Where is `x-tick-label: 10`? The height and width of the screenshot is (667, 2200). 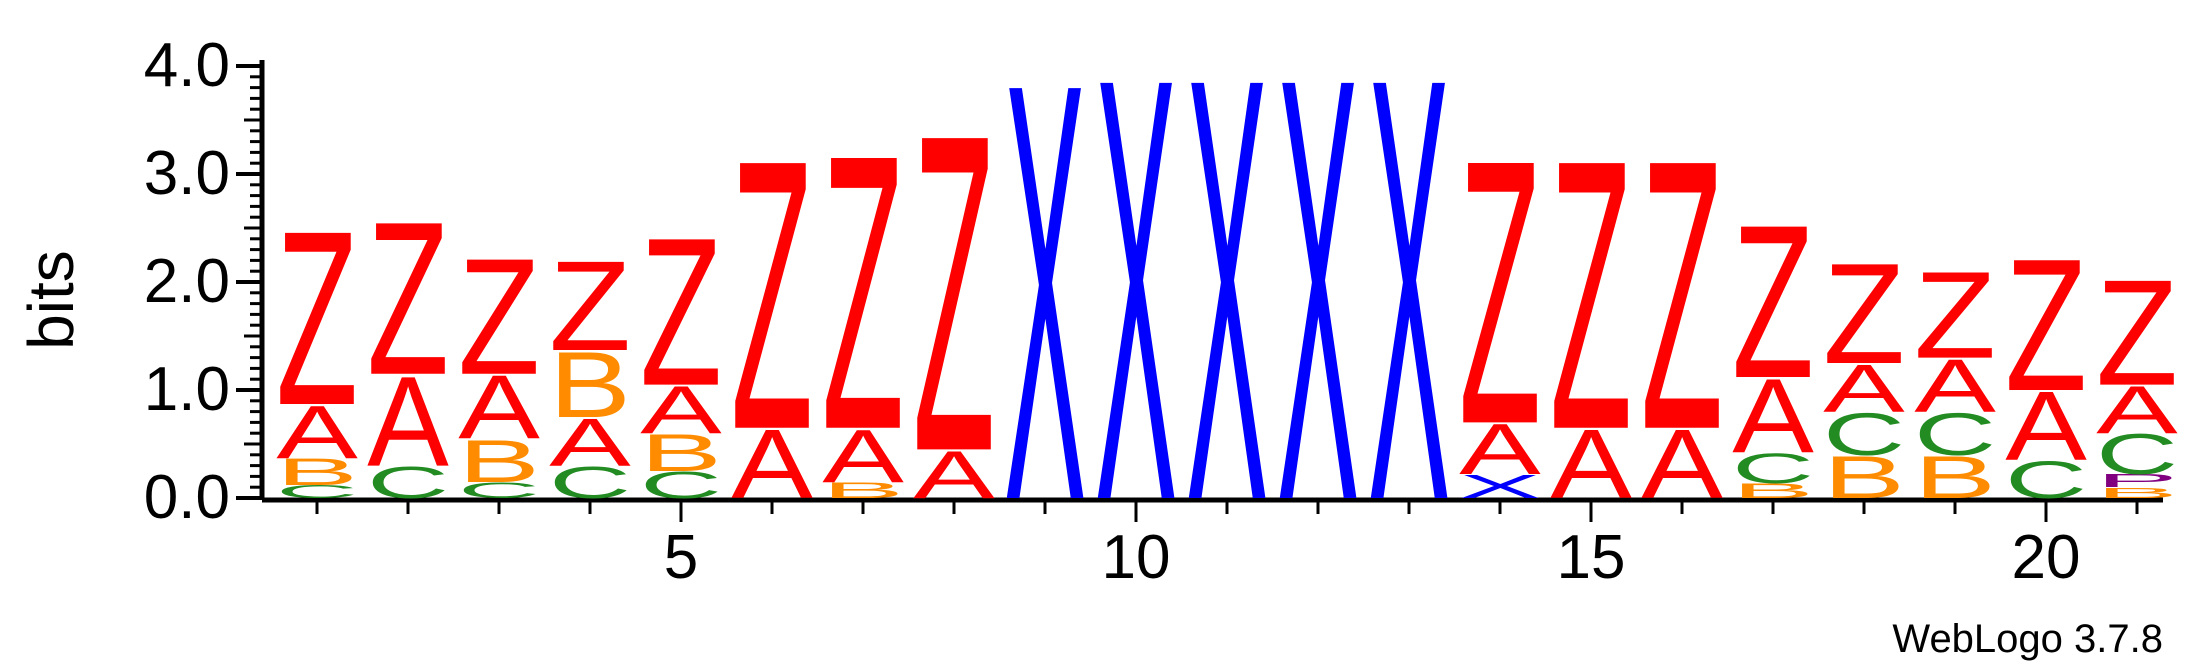
x-tick-label: 10 is located at coordinates (1136, 557).